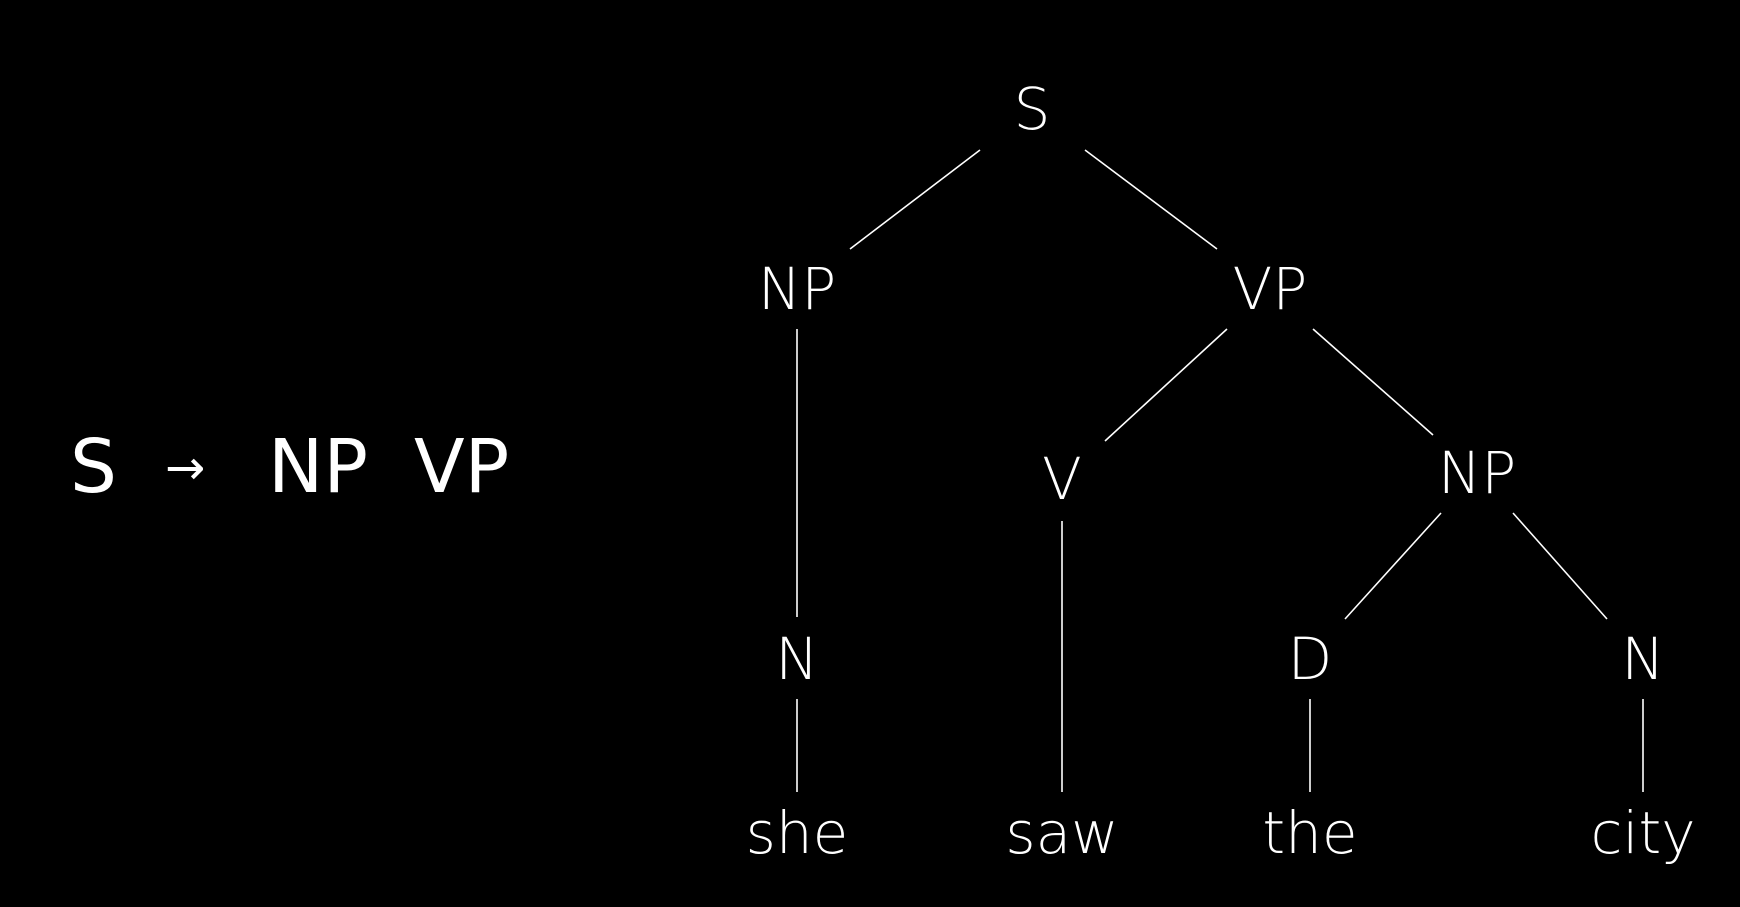 The width and height of the screenshot is (1740, 907). I want to click on node-v: V, so click(1062, 479).